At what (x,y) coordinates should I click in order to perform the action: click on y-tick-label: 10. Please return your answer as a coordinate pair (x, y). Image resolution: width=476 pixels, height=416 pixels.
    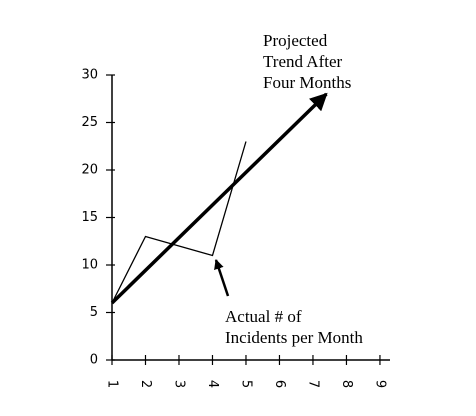
    Looking at the image, I should click on (89, 265).